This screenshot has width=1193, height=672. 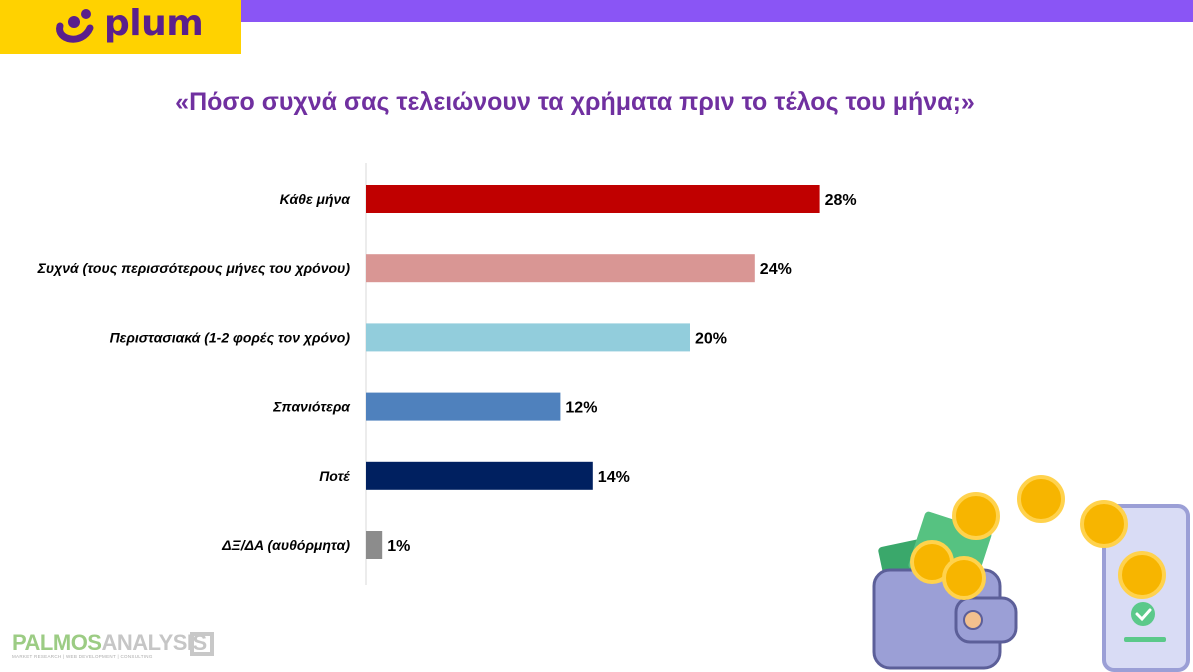 What do you see at coordinates (711, 338) in the screenshot?
I see `value-label-3: 20%` at bounding box center [711, 338].